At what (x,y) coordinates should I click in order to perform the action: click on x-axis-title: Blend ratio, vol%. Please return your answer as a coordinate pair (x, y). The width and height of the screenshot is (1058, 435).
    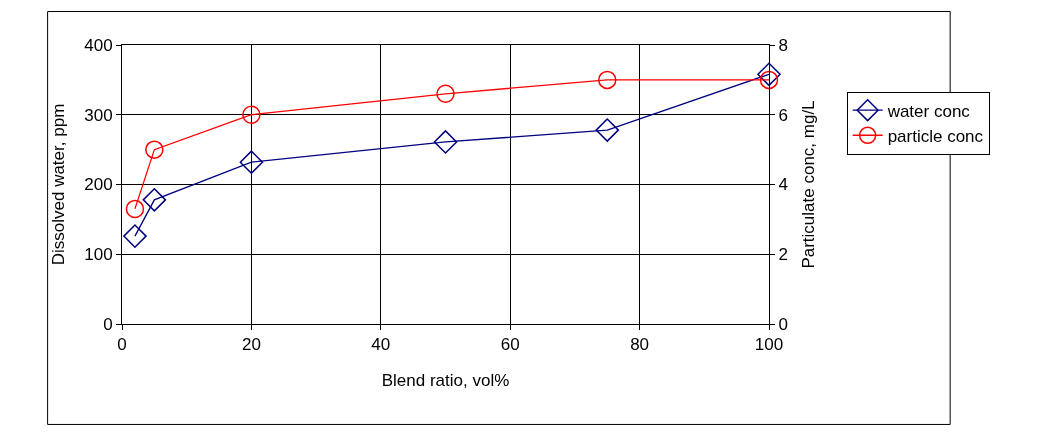
    Looking at the image, I should click on (445, 380).